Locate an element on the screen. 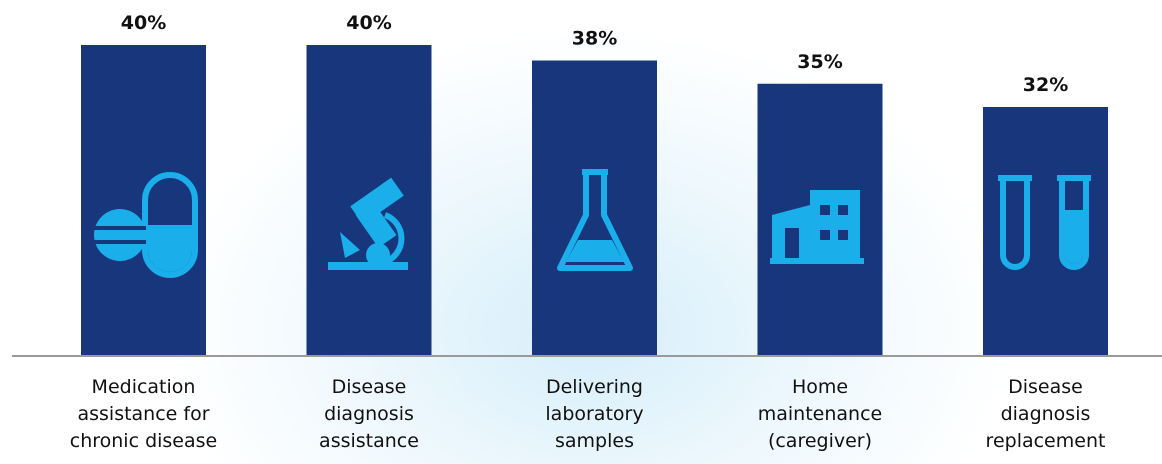 Image resolution: width=1162 pixels, height=464 pixels. house-icon is located at coordinates (817, 227).